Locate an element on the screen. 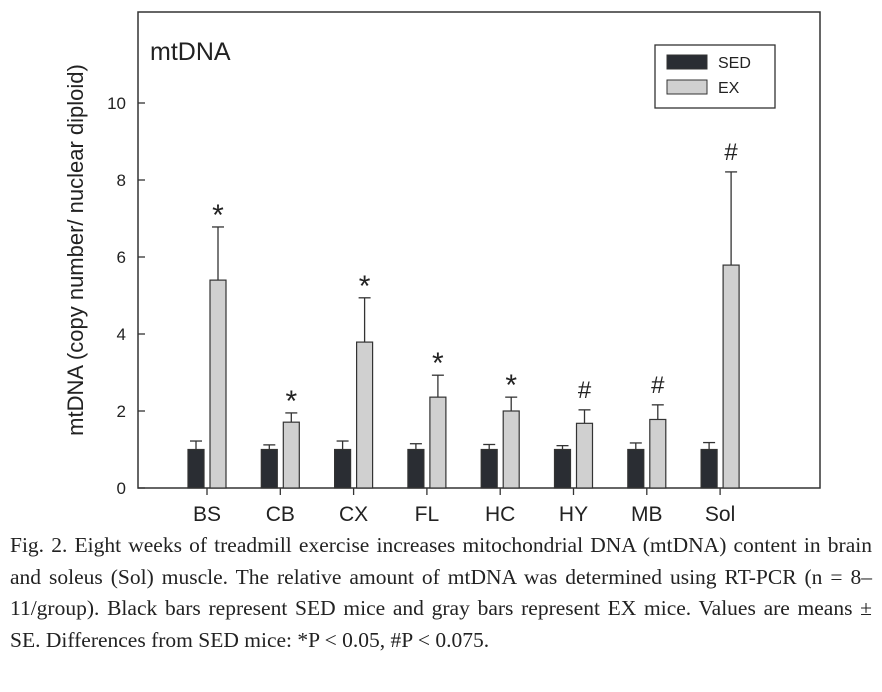  bar-ex-cx is located at coordinates (365, 415).